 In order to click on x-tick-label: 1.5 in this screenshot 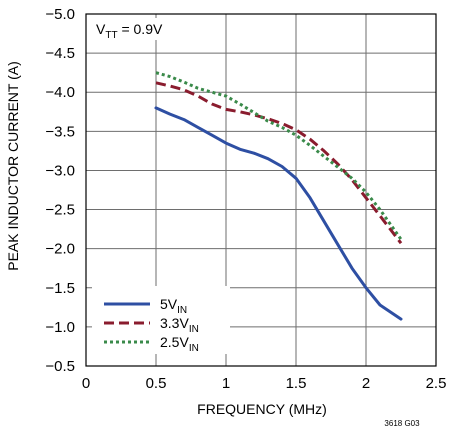, I will do `click(296, 383)`.